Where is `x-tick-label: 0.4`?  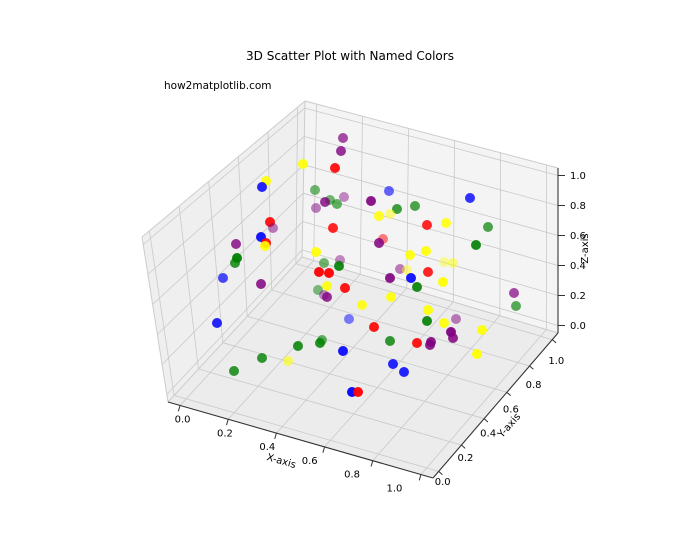
x-tick-label: 0.4 is located at coordinates (267, 447).